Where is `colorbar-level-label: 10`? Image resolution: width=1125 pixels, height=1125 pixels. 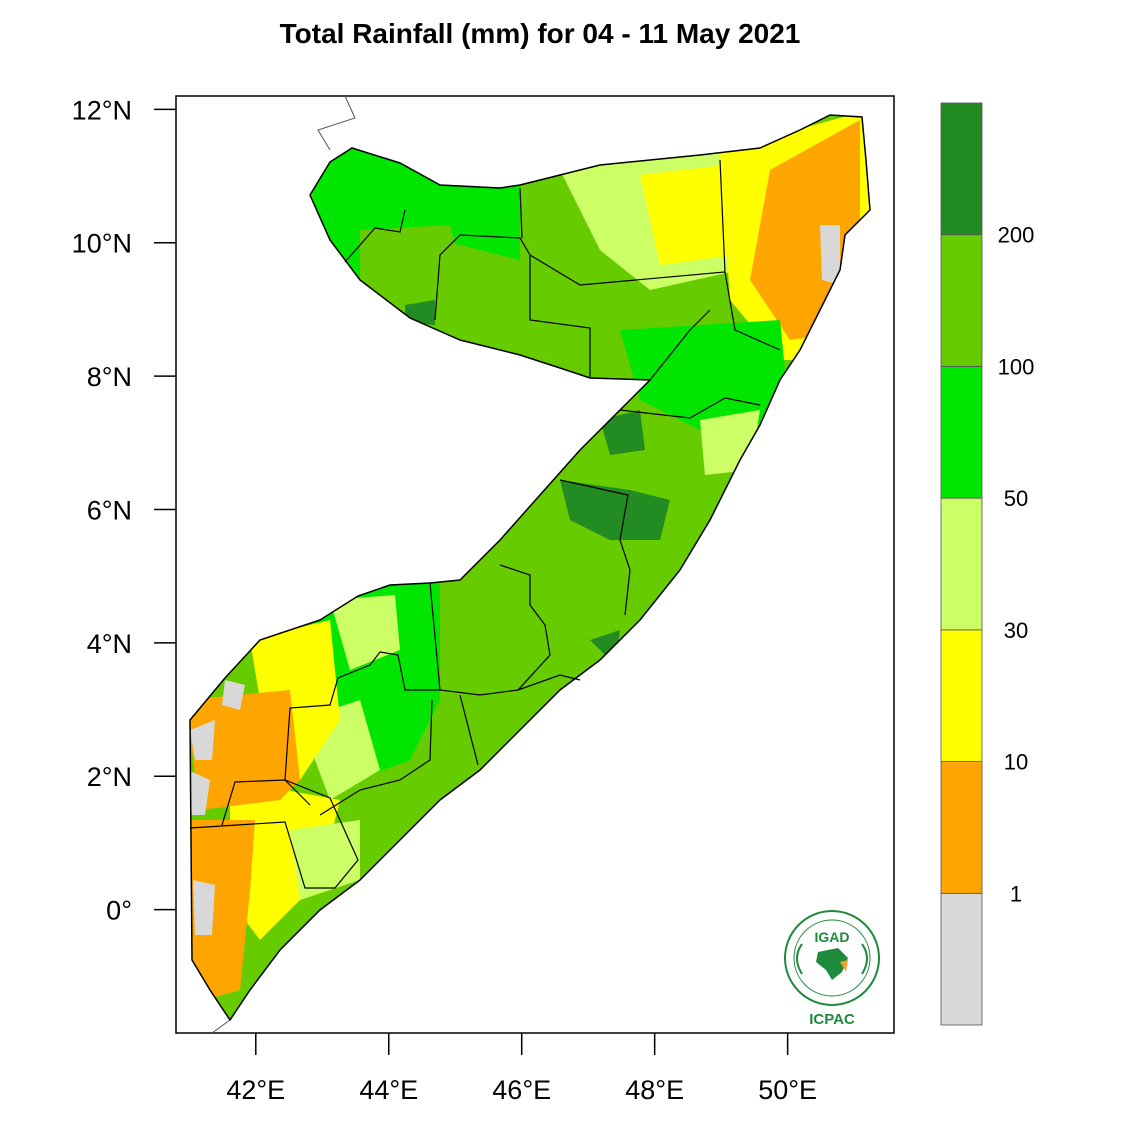 colorbar-level-label: 10 is located at coordinates (1016, 762).